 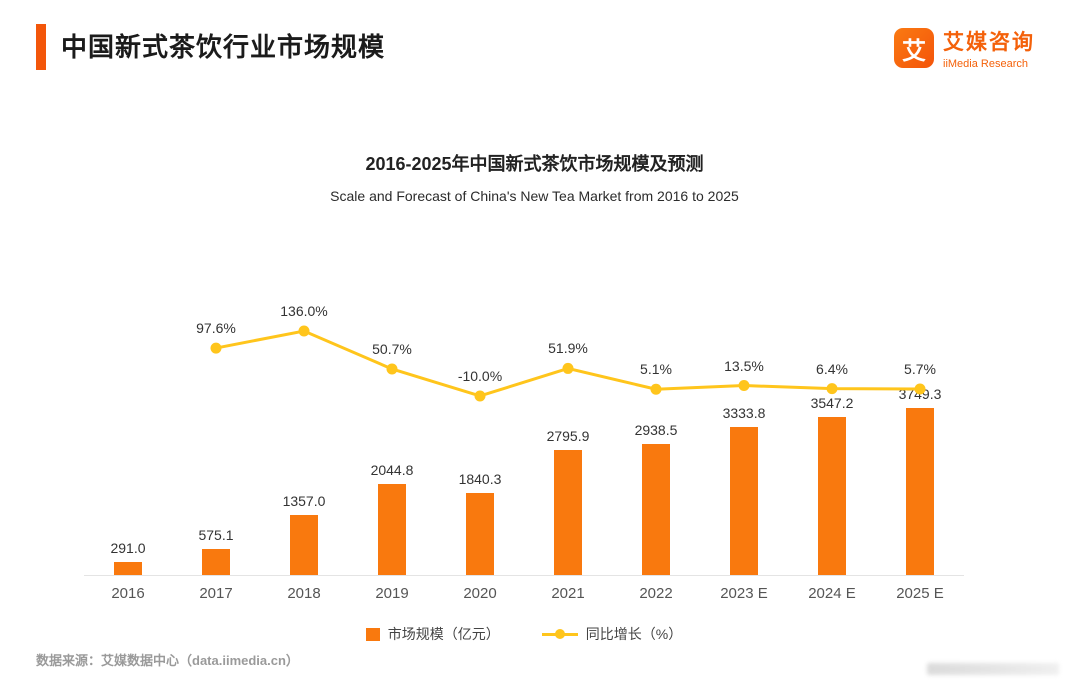 What do you see at coordinates (832, 496) in the screenshot?
I see `bar-2024E` at bounding box center [832, 496].